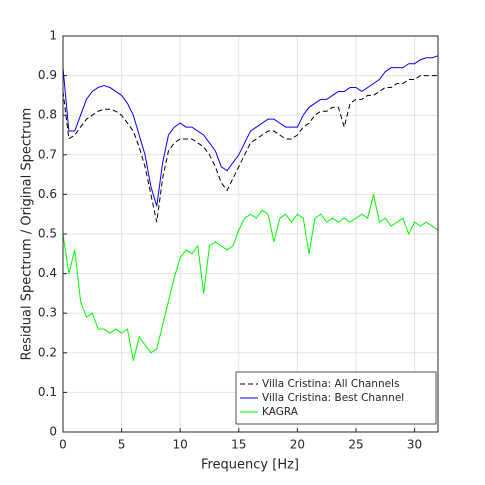  What do you see at coordinates (53, 432) in the screenshot?
I see `y-tick-label: 0` at bounding box center [53, 432].